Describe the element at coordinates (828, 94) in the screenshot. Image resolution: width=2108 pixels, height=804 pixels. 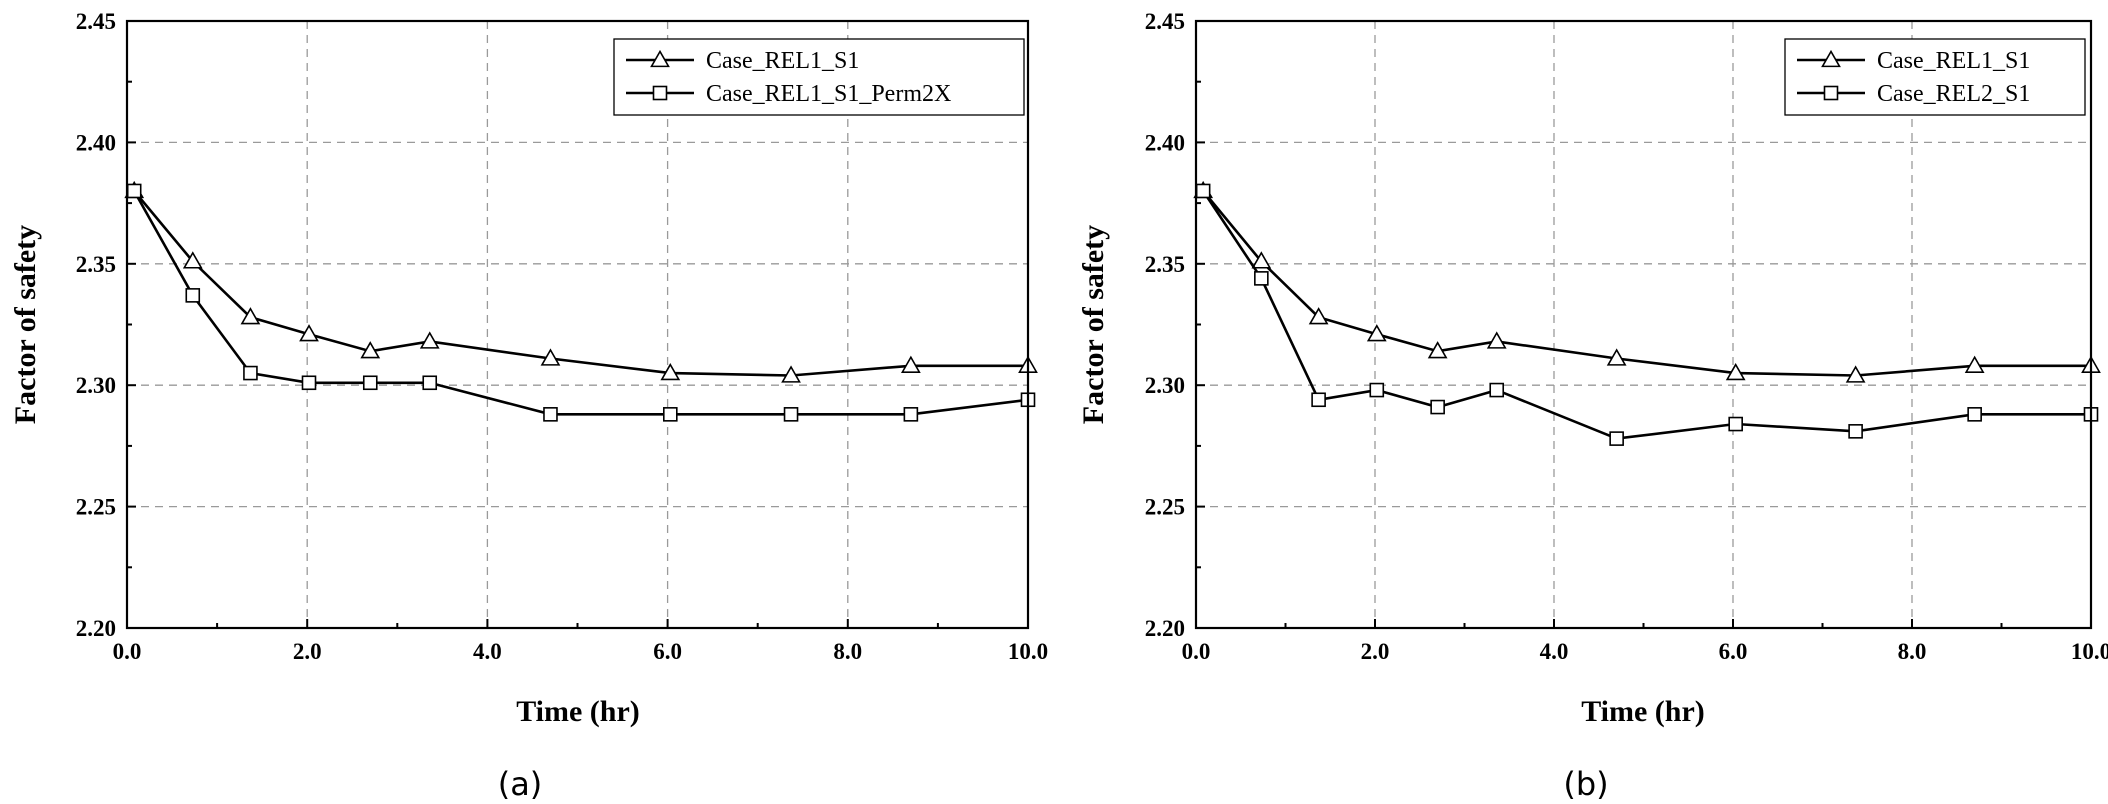
I see `legend-label: Case_REL1_S1_Perm2X` at that location.